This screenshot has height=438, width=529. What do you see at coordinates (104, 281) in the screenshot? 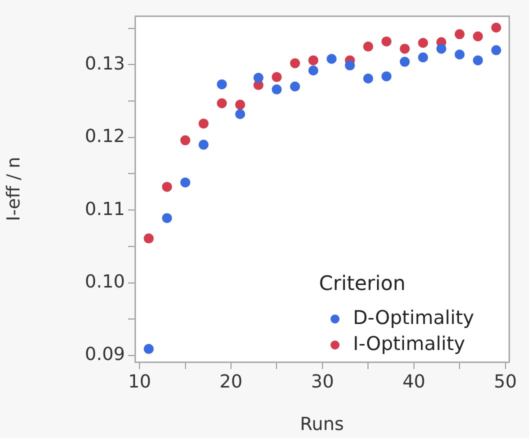
I see `y-tick-label: 0.10` at bounding box center [104, 281].